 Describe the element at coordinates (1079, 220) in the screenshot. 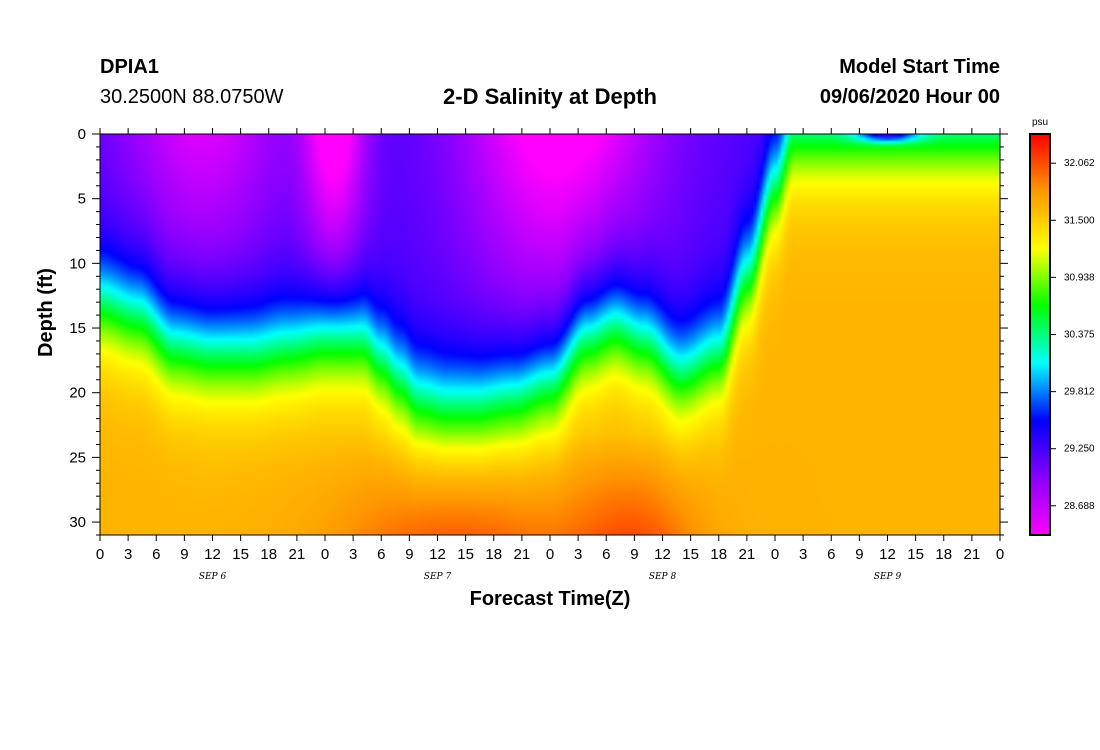

I see `colorbar-tick-label: 31.500` at that location.